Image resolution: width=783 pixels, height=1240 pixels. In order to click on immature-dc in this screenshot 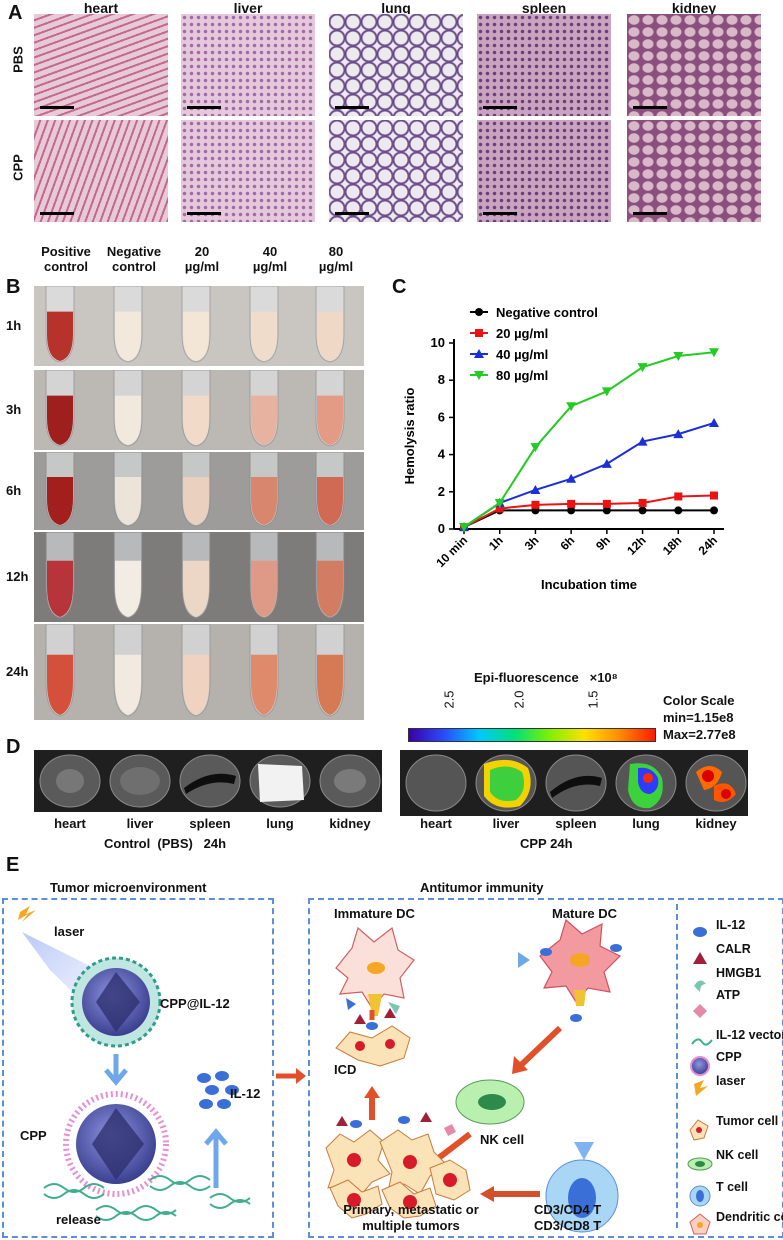, I will do `click(375, 971)`.